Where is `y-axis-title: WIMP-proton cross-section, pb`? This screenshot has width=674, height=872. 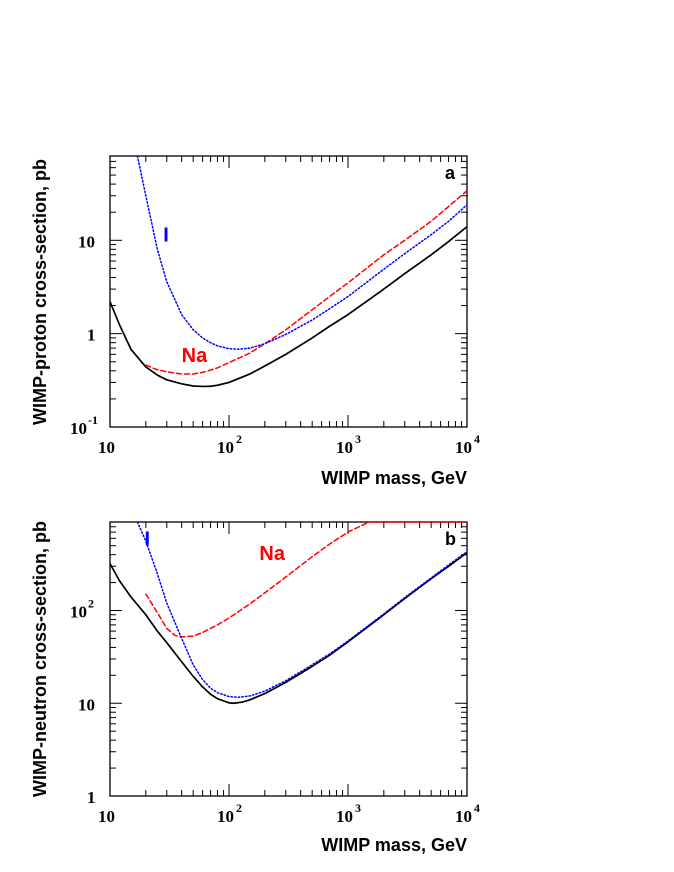 y-axis-title: WIMP-proton cross-section, pb is located at coordinates (40, 292).